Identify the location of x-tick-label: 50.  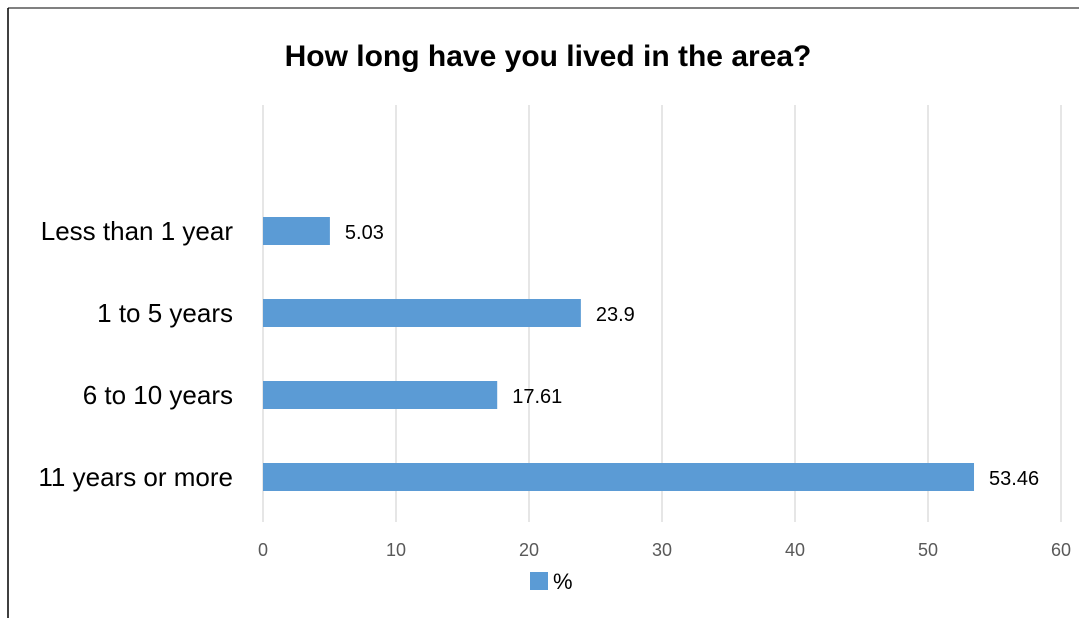
(928, 550).